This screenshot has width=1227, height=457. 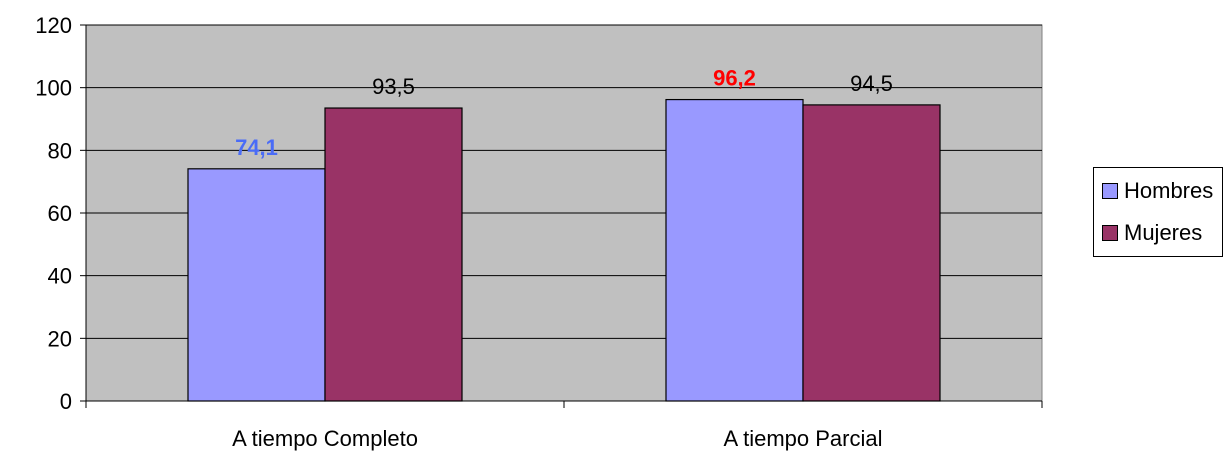 I want to click on data-label: 94,5, so click(x=871, y=83).